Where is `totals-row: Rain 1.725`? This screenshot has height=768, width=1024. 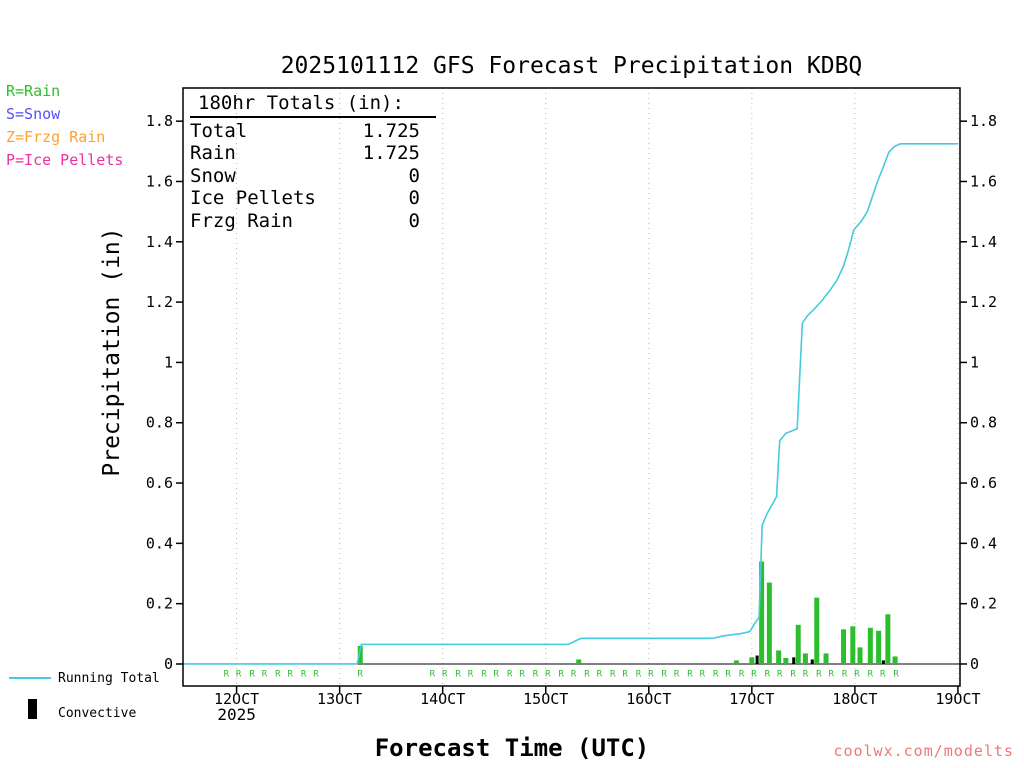
totals-row: Rain 1.725 is located at coordinates (305, 153).